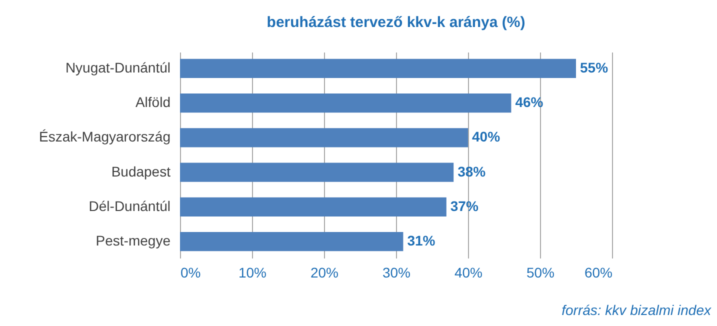 This screenshot has height=326, width=717. What do you see at coordinates (486, 136) in the screenshot?
I see `data-label: 40%` at bounding box center [486, 136].